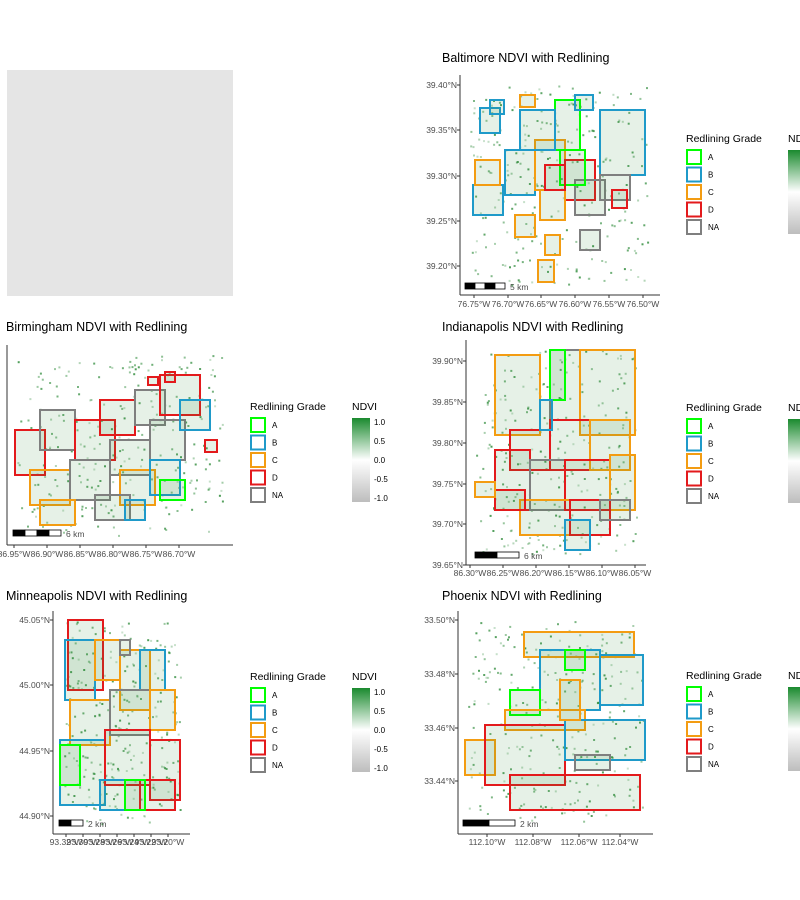  I want to click on panel-title: Phoenix NDVI with Redlining, so click(522, 596).